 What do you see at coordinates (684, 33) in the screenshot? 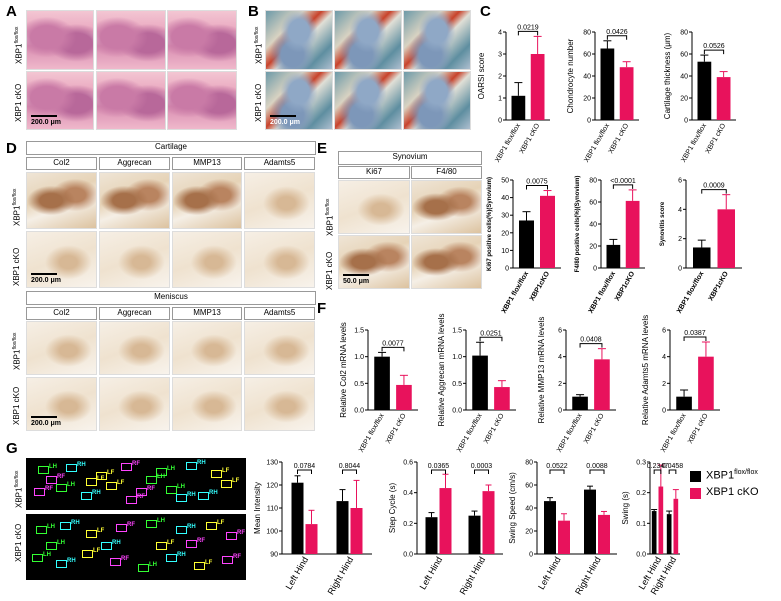
I see `y-tick-label: 80` at bounding box center [684, 33].